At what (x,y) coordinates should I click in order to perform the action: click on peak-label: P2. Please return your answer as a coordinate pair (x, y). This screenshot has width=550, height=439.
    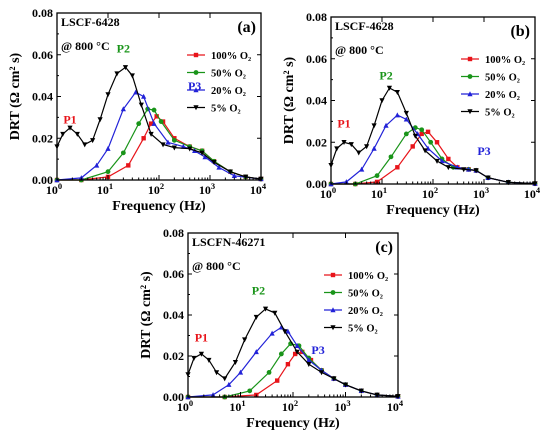
    Looking at the image, I should click on (258, 291).